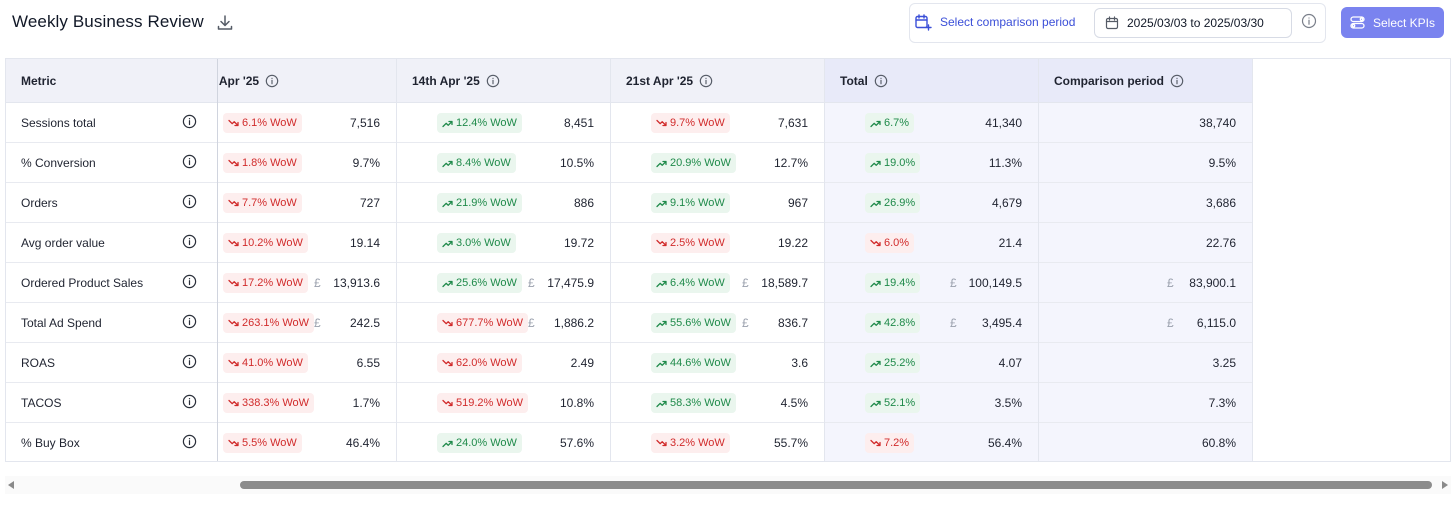  I want to click on change-value: 6.4% WoW, so click(697, 283).